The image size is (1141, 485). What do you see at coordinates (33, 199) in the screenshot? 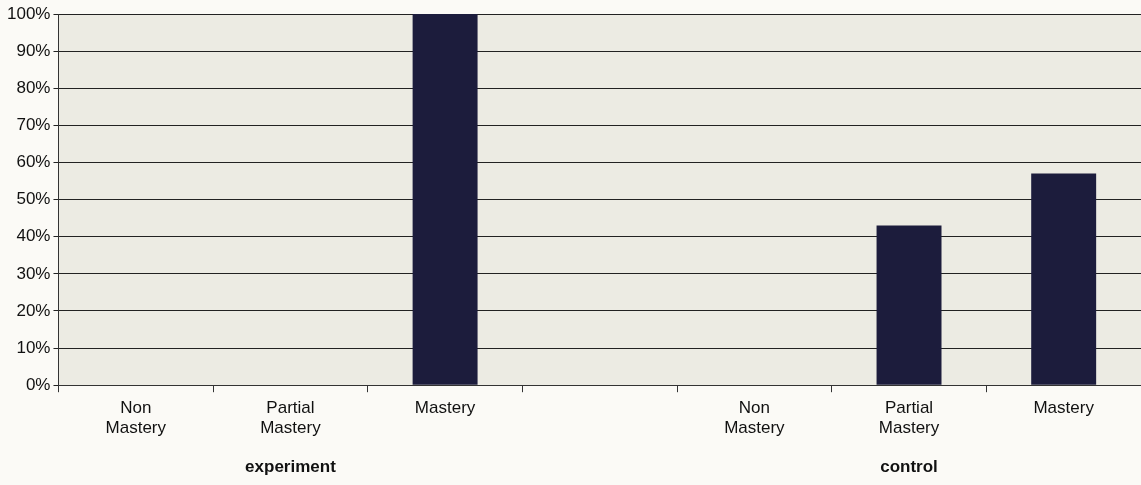
I see `y-tick-label: 50%` at bounding box center [33, 199].